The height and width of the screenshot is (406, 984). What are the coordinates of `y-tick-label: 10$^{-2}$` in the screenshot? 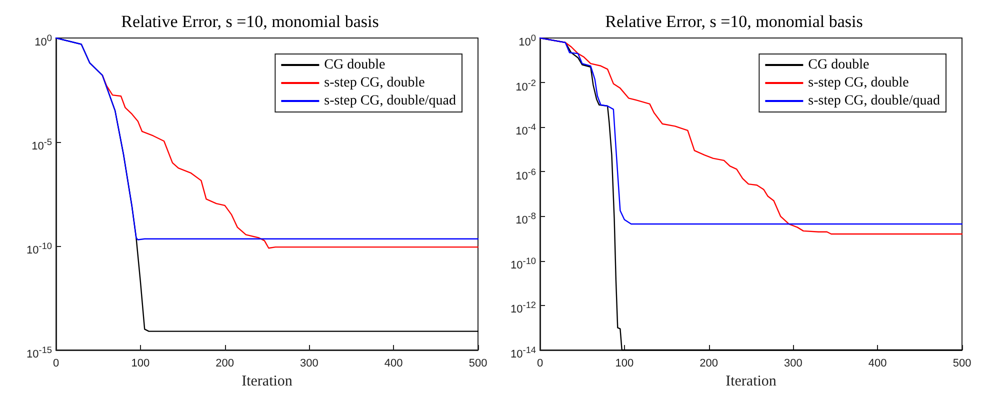 It's located at (526, 85).